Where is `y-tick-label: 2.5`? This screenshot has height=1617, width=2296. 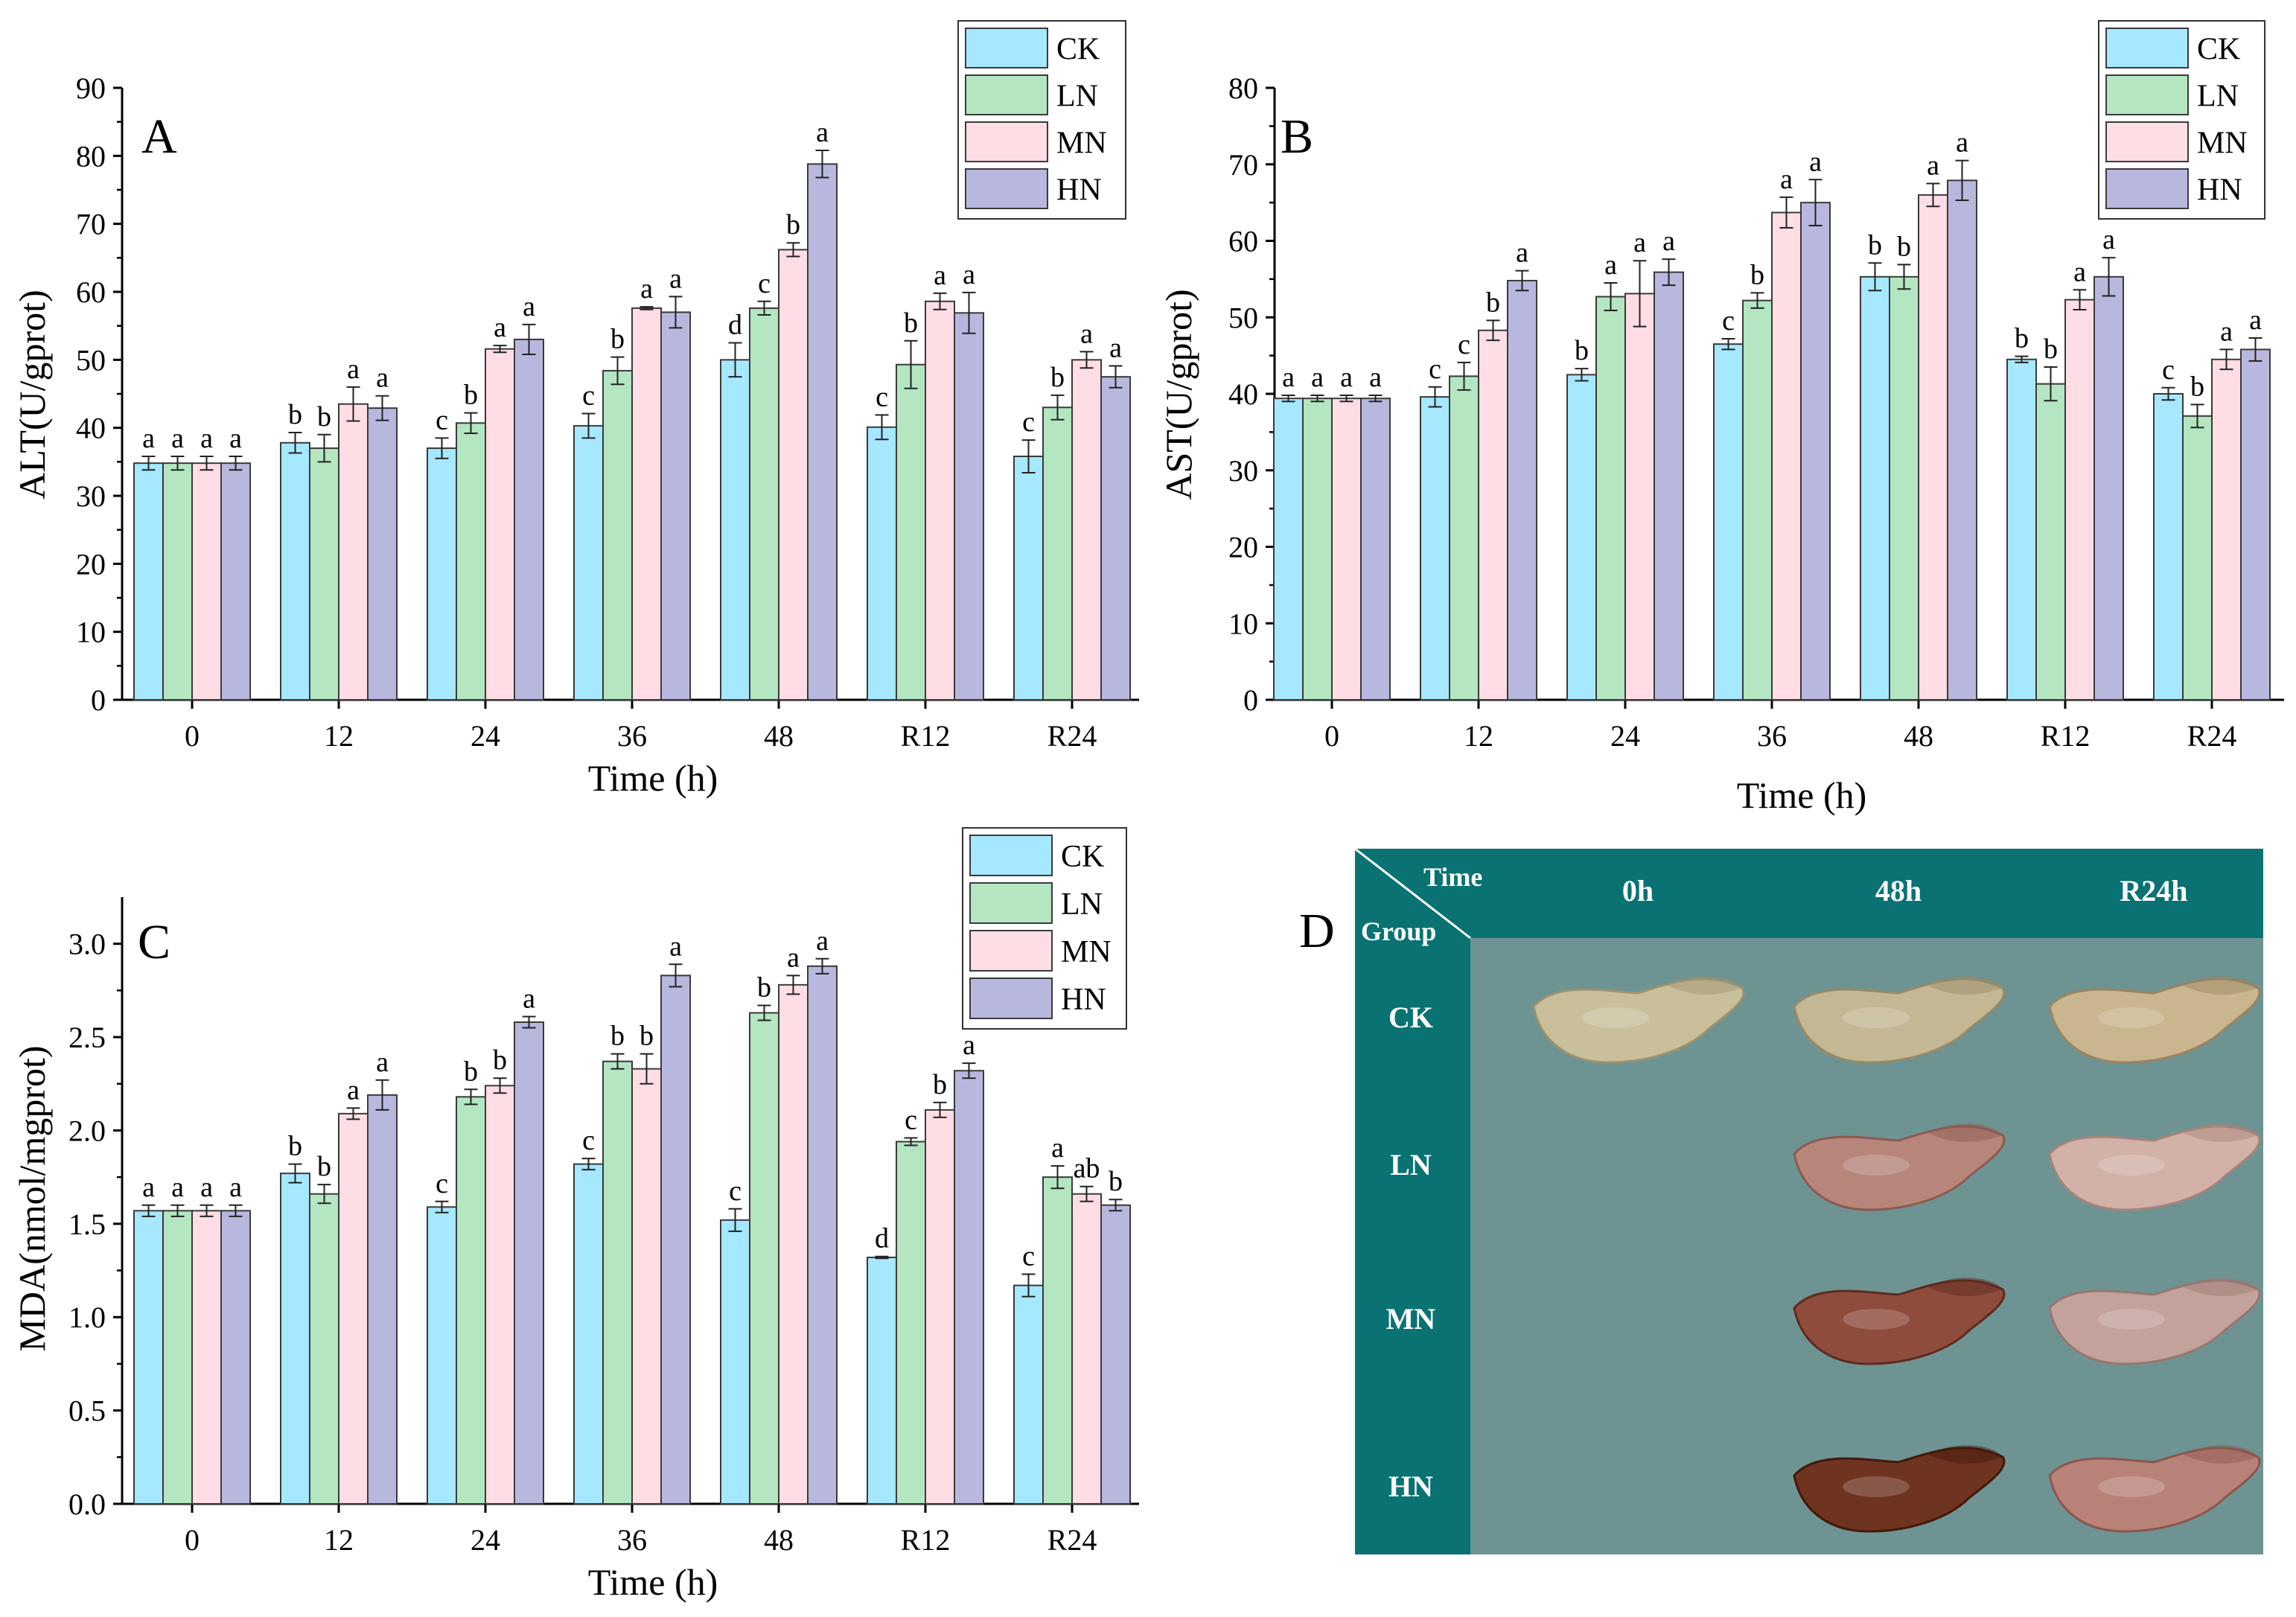
y-tick-label: 2.5 is located at coordinates (87, 1038).